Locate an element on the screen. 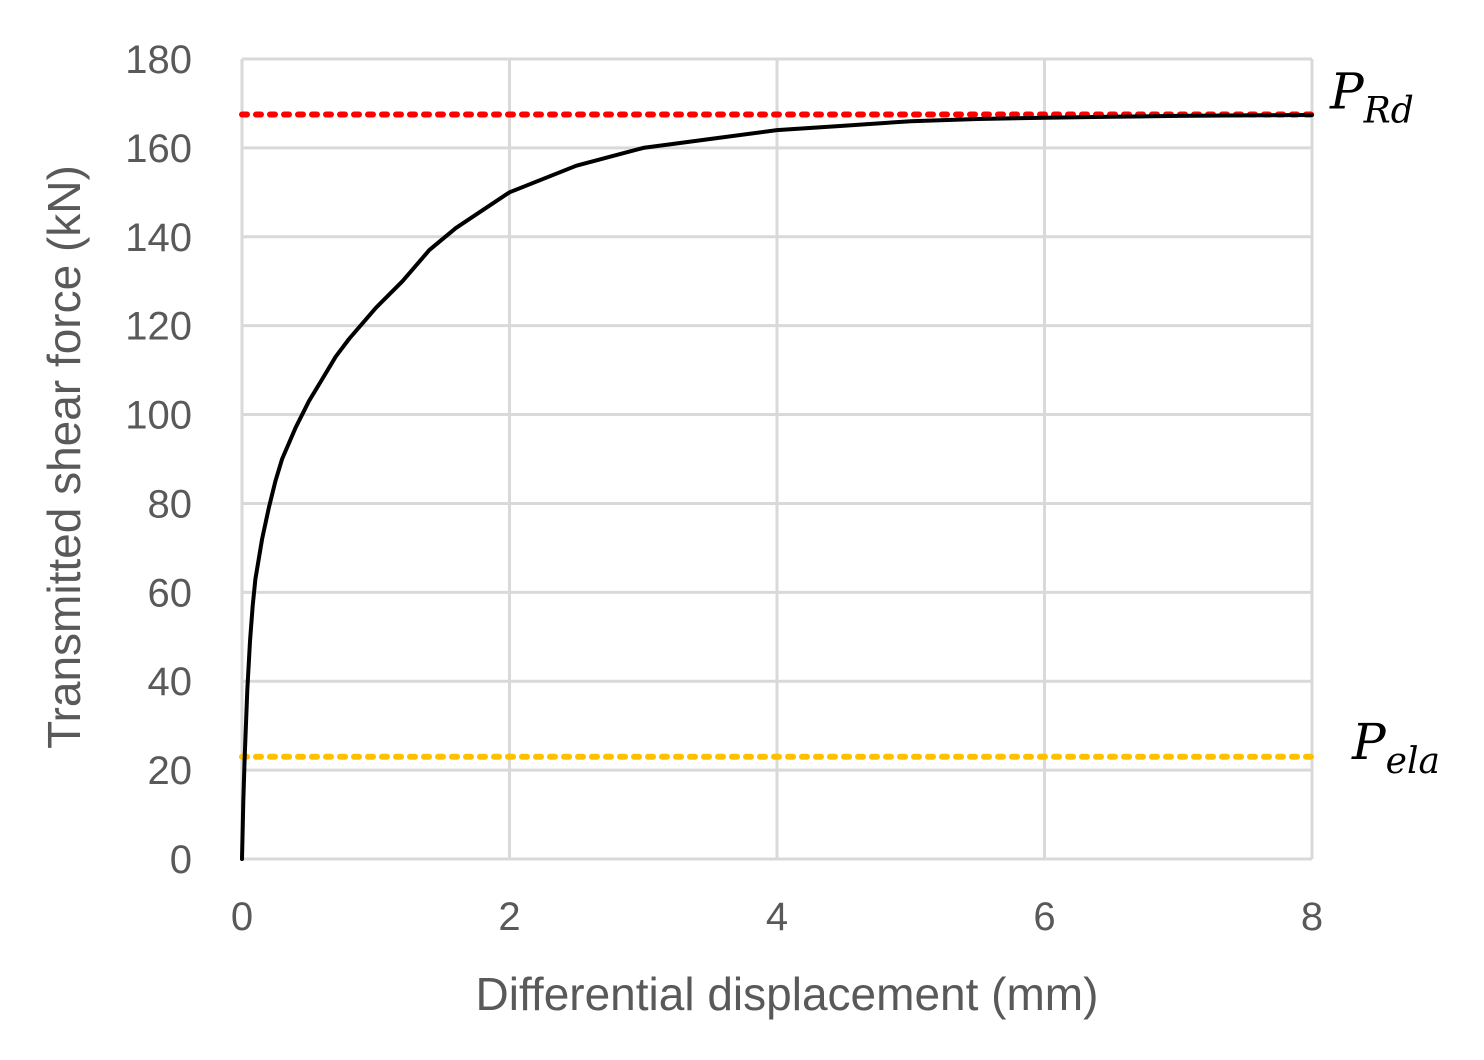 The height and width of the screenshot is (1060, 1484). x-tick-label: 4 is located at coordinates (777, 917).